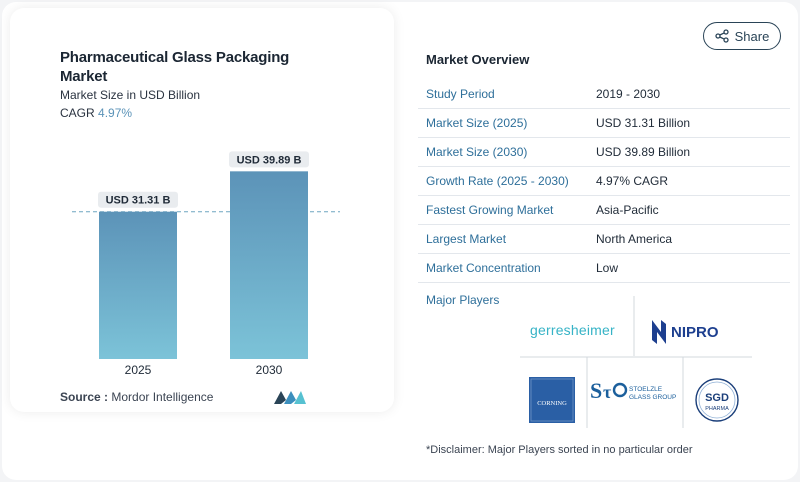 The width and height of the screenshot is (800, 482). I want to click on row-key: Market Concentration, so click(483, 268).